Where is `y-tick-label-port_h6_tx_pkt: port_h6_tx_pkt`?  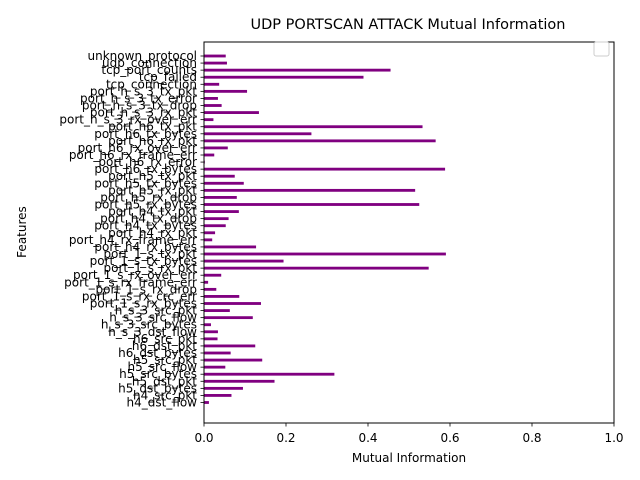
y-tick-label-port_h6_tx_pkt: port_h6_tx_pkt is located at coordinates (152, 127).